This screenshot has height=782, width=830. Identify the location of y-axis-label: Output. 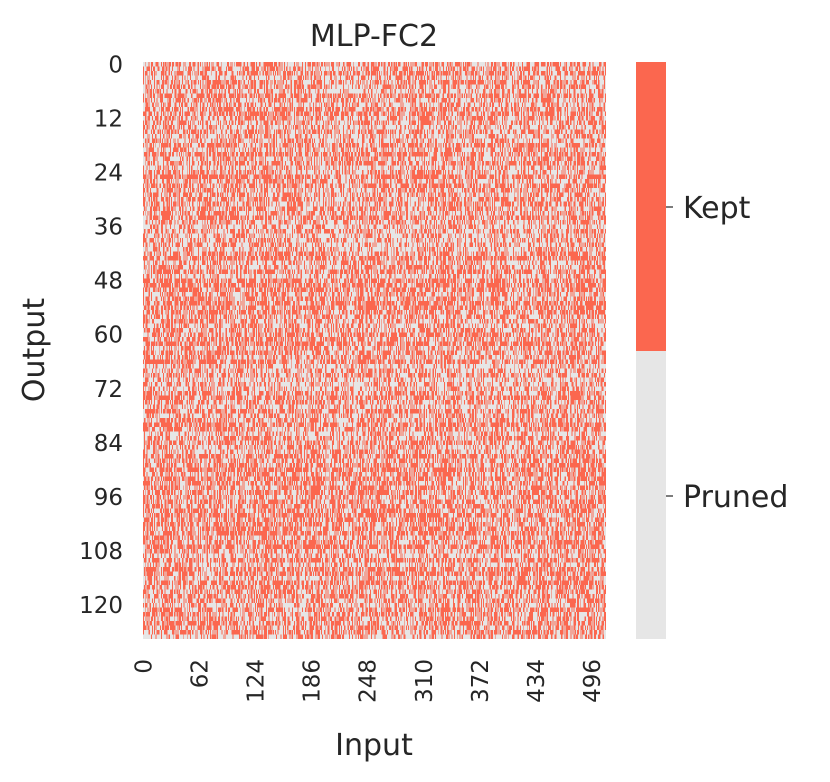
(34, 350).